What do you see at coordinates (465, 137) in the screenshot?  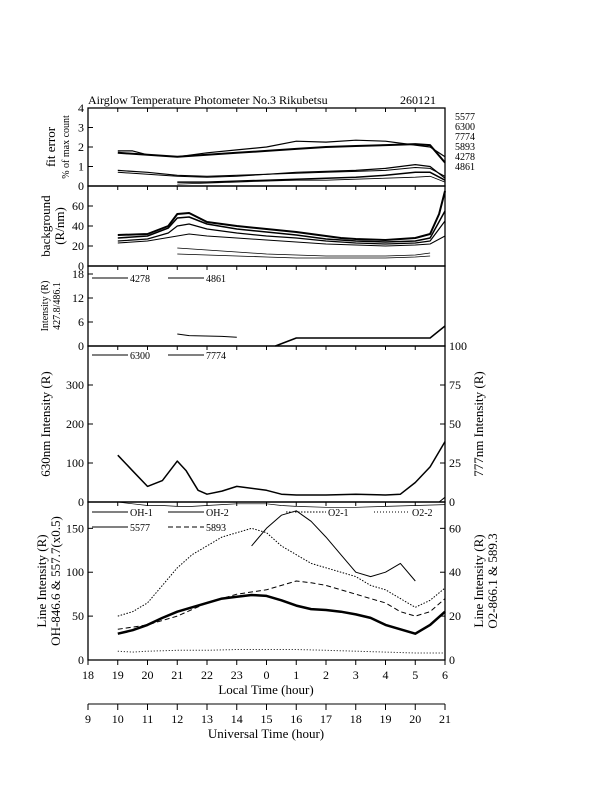 I see `fit-error-label: 7774` at bounding box center [465, 137].